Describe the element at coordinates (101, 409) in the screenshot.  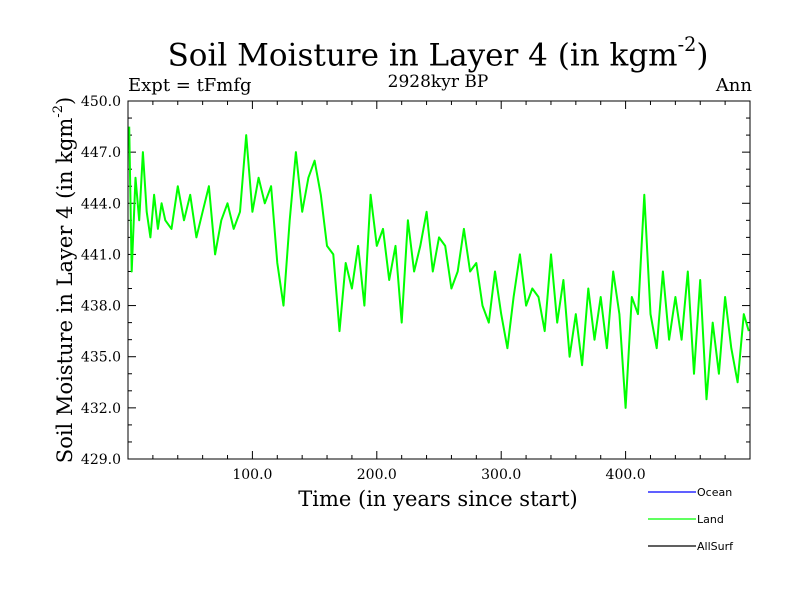
I see `y-tick-label: 432.0` at that location.